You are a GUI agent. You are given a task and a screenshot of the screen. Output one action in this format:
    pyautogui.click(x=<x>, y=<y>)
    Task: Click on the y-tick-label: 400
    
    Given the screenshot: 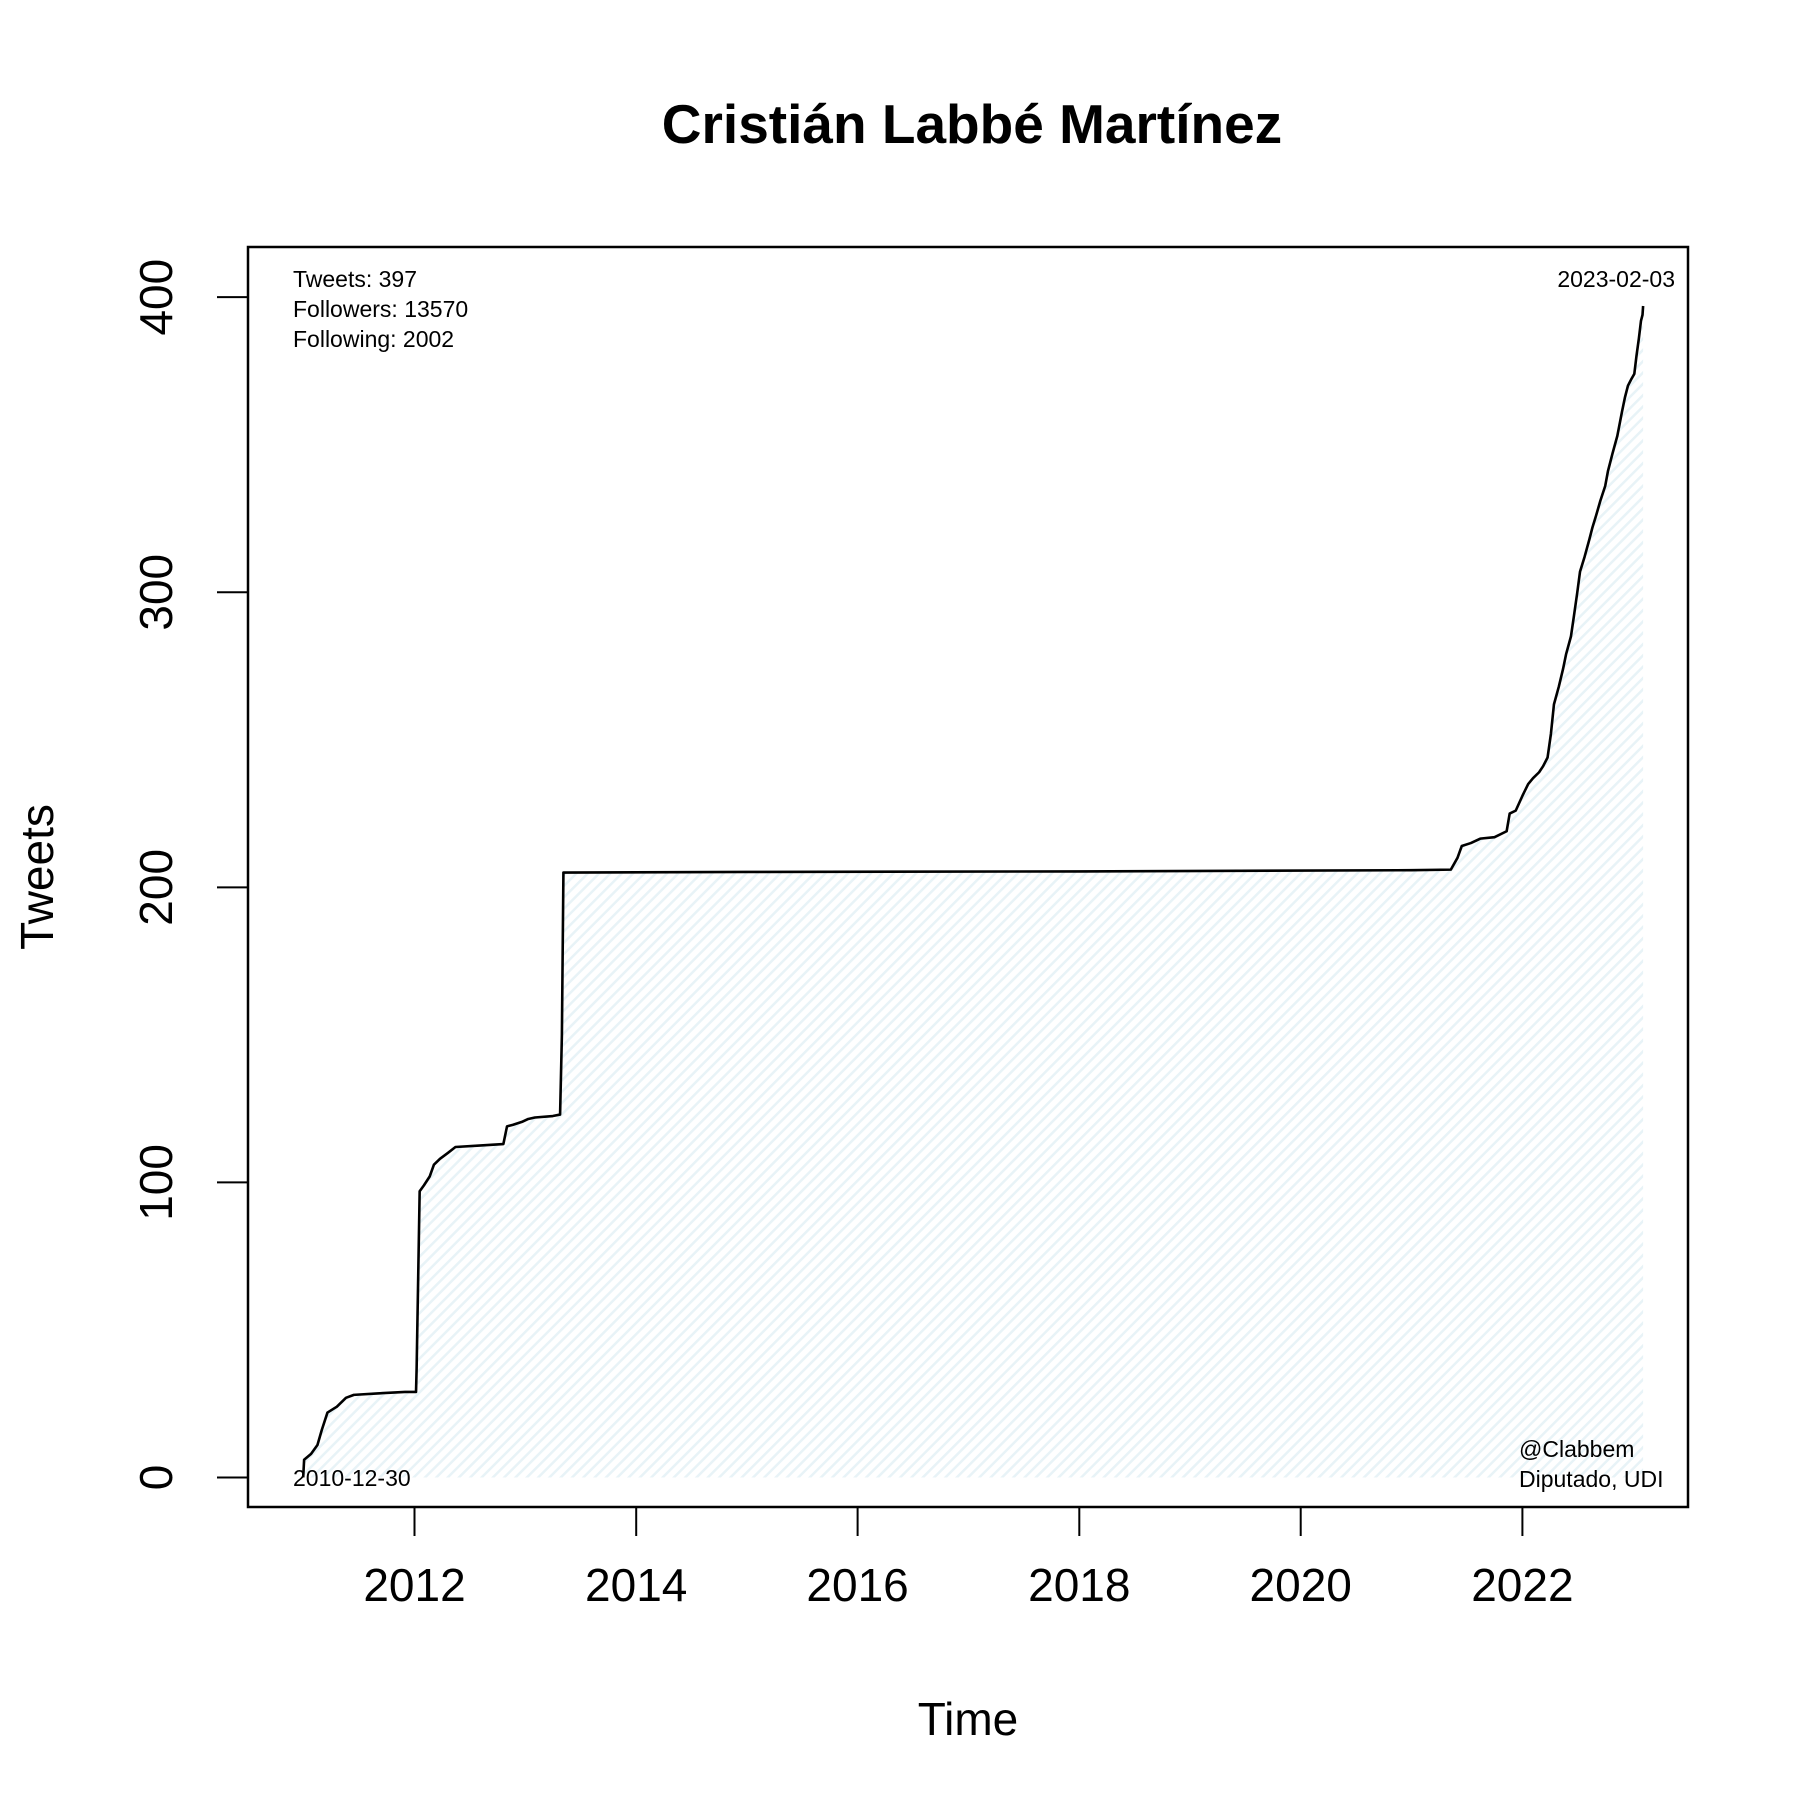 What is the action you would take?
    pyautogui.click(x=156, y=297)
    